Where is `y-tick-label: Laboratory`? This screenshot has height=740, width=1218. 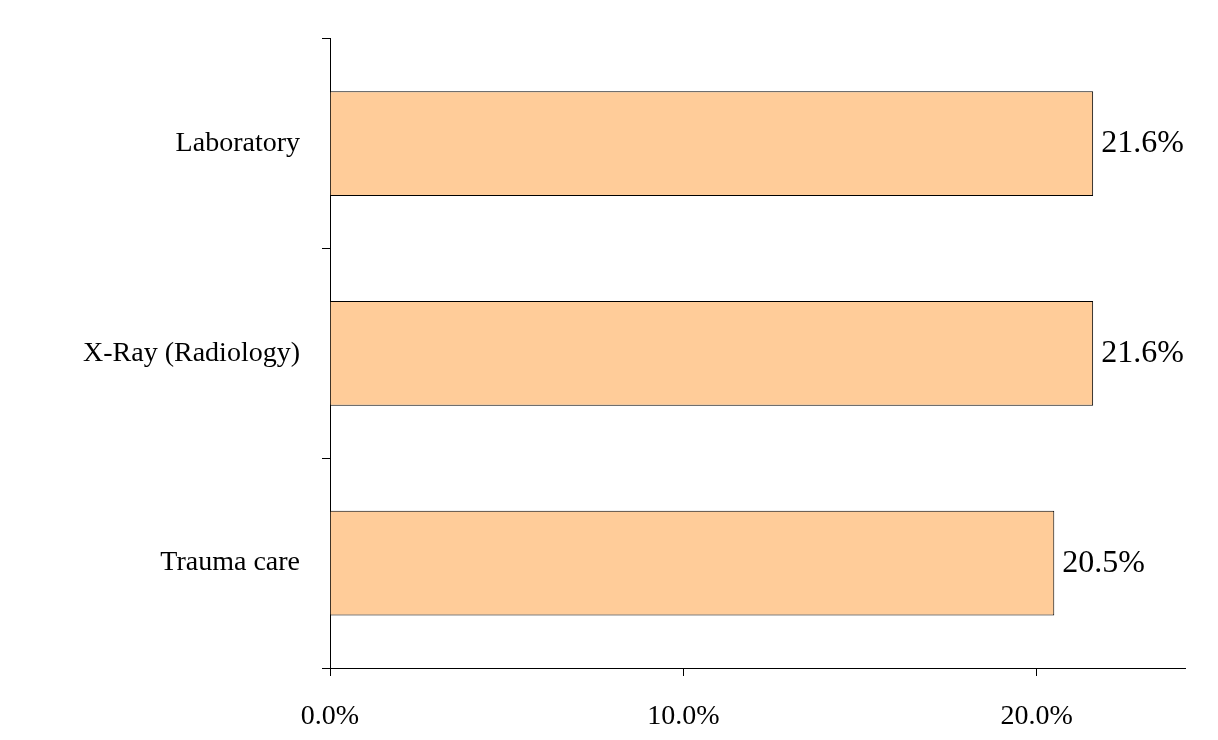
y-tick-label: Laboratory is located at coordinates (237, 142).